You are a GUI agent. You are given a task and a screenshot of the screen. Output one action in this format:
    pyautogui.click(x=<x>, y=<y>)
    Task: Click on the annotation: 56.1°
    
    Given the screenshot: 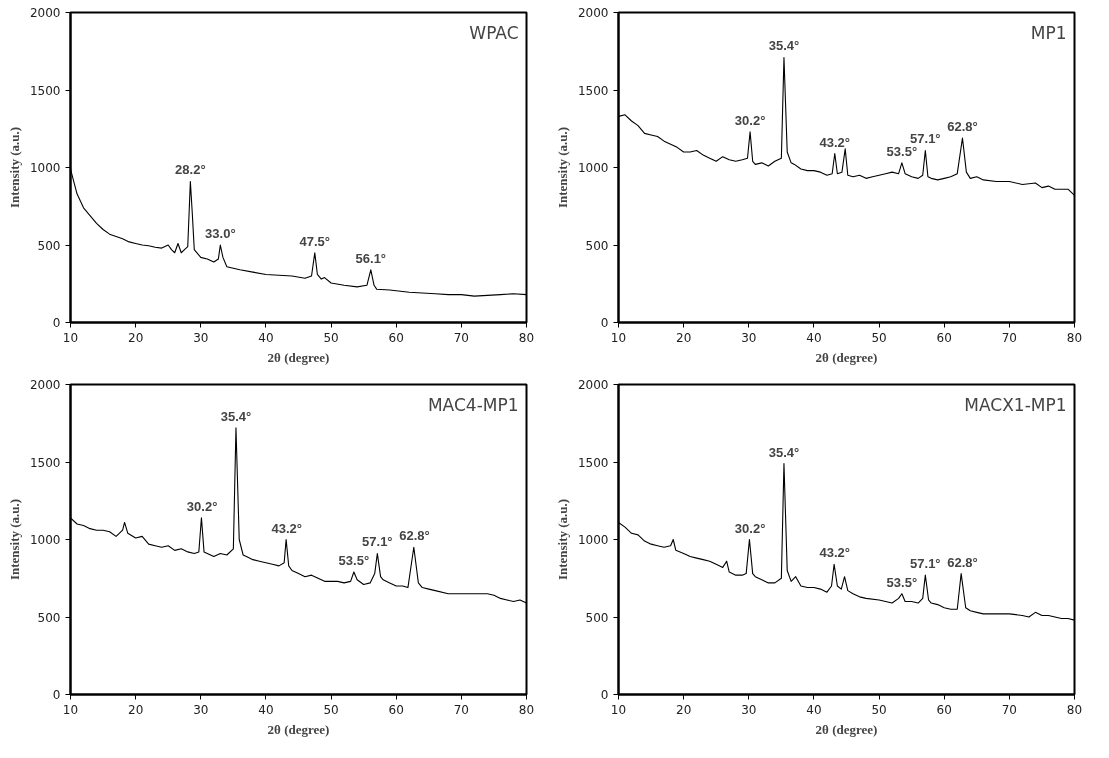 What is the action you would take?
    pyautogui.click(x=371, y=258)
    